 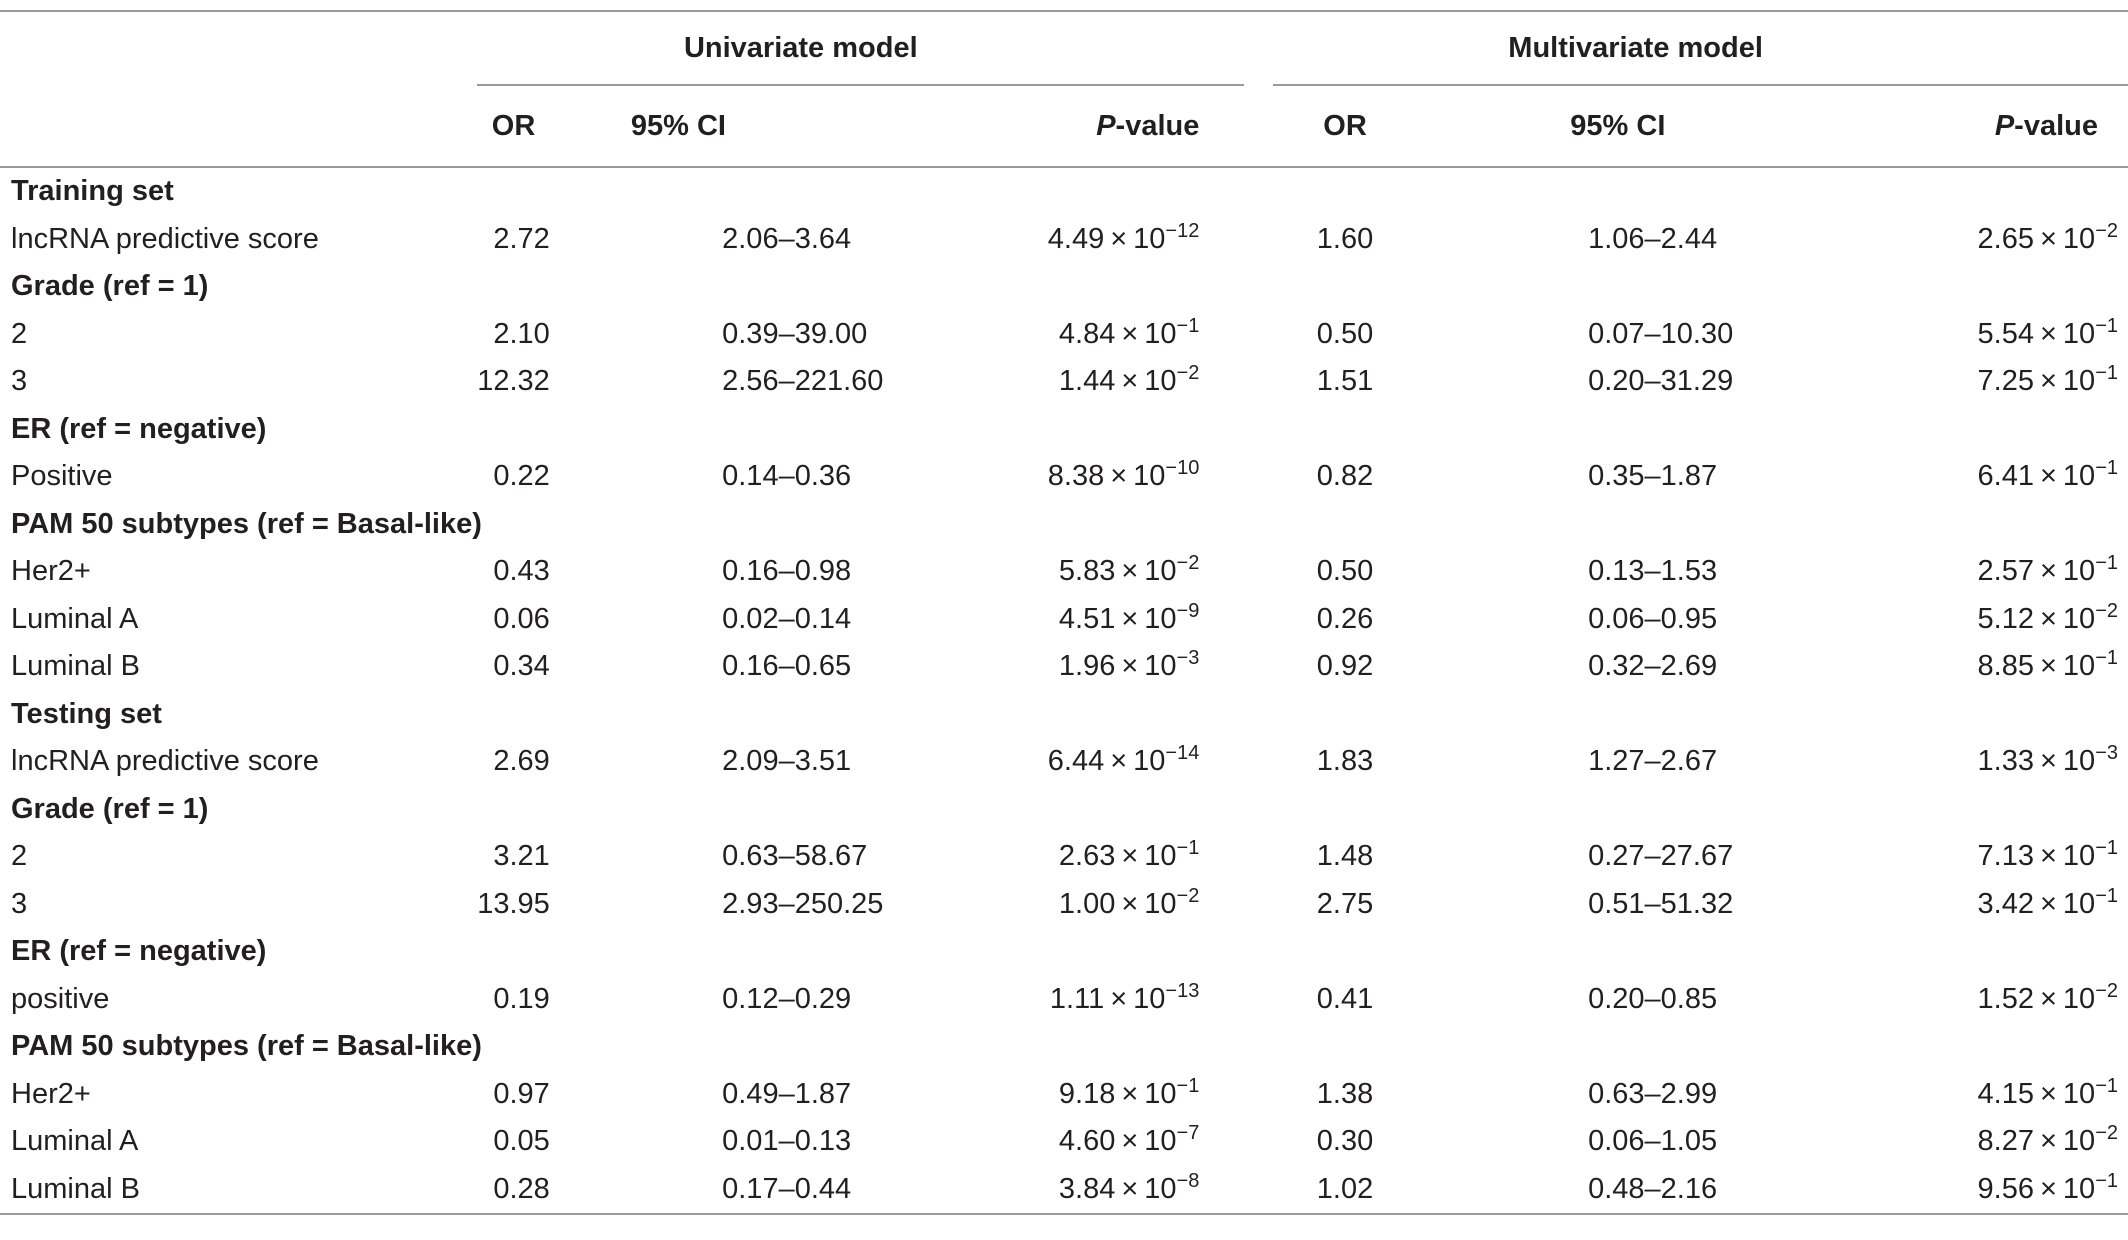 What do you see at coordinates (1129, 617) in the screenshot?
I see `univariate-p: 4.51 × 10⁻⁹` at bounding box center [1129, 617].